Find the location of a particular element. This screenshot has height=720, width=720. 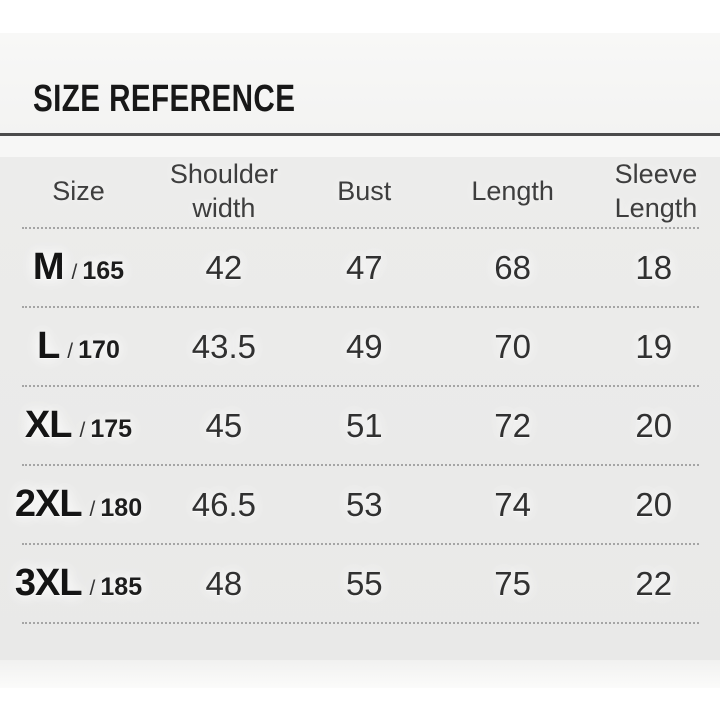

bust-value: 49 is located at coordinates (364, 346).